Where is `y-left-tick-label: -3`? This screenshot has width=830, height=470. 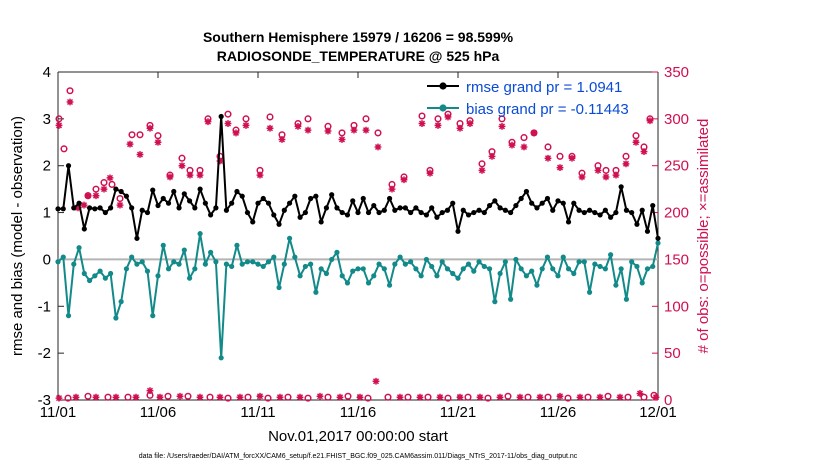
y-left-tick-label: -3 is located at coordinates (44, 400).